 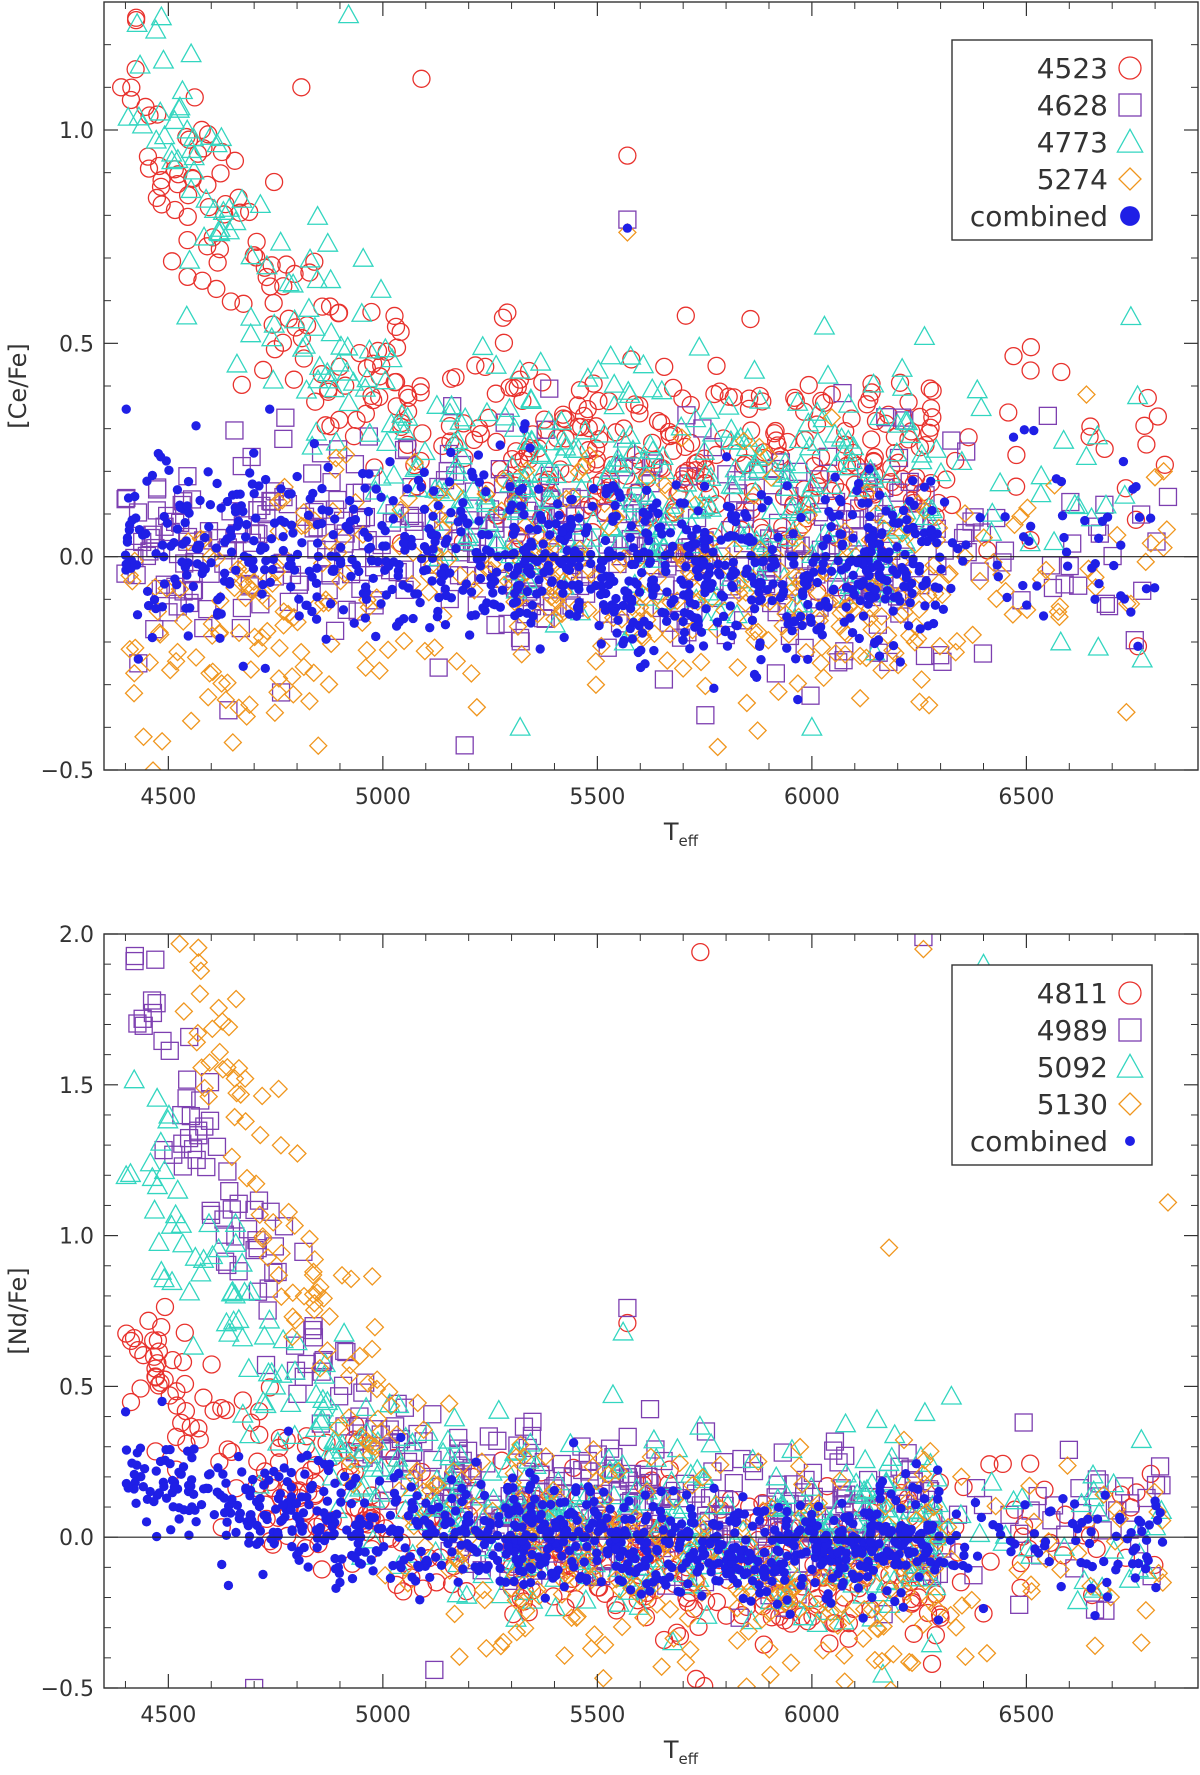 What do you see at coordinates (1072, 68) in the screenshot?
I see `ce-fe-legend-label: 4523` at bounding box center [1072, 68].